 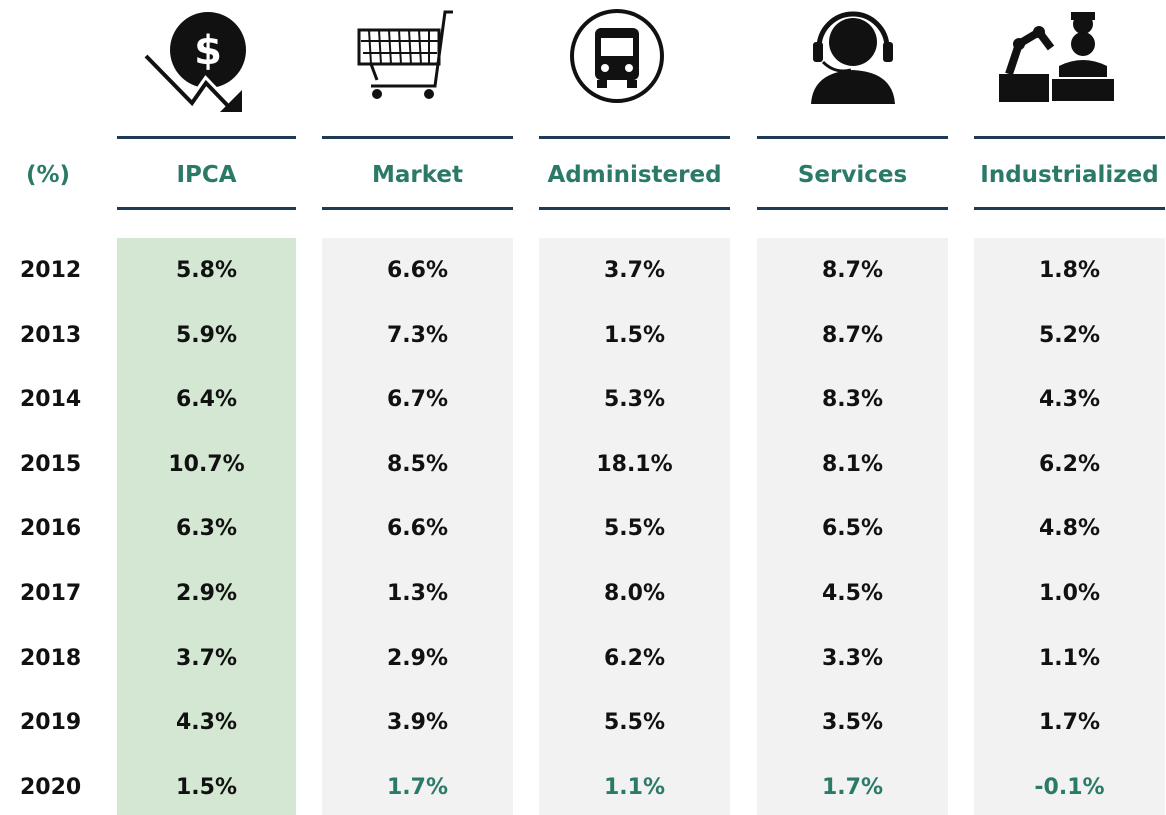 What do you see at coordinates (852, 593) in the screenshot?
I see `table-cell: 4.5%` at bounding box center [852, 593].